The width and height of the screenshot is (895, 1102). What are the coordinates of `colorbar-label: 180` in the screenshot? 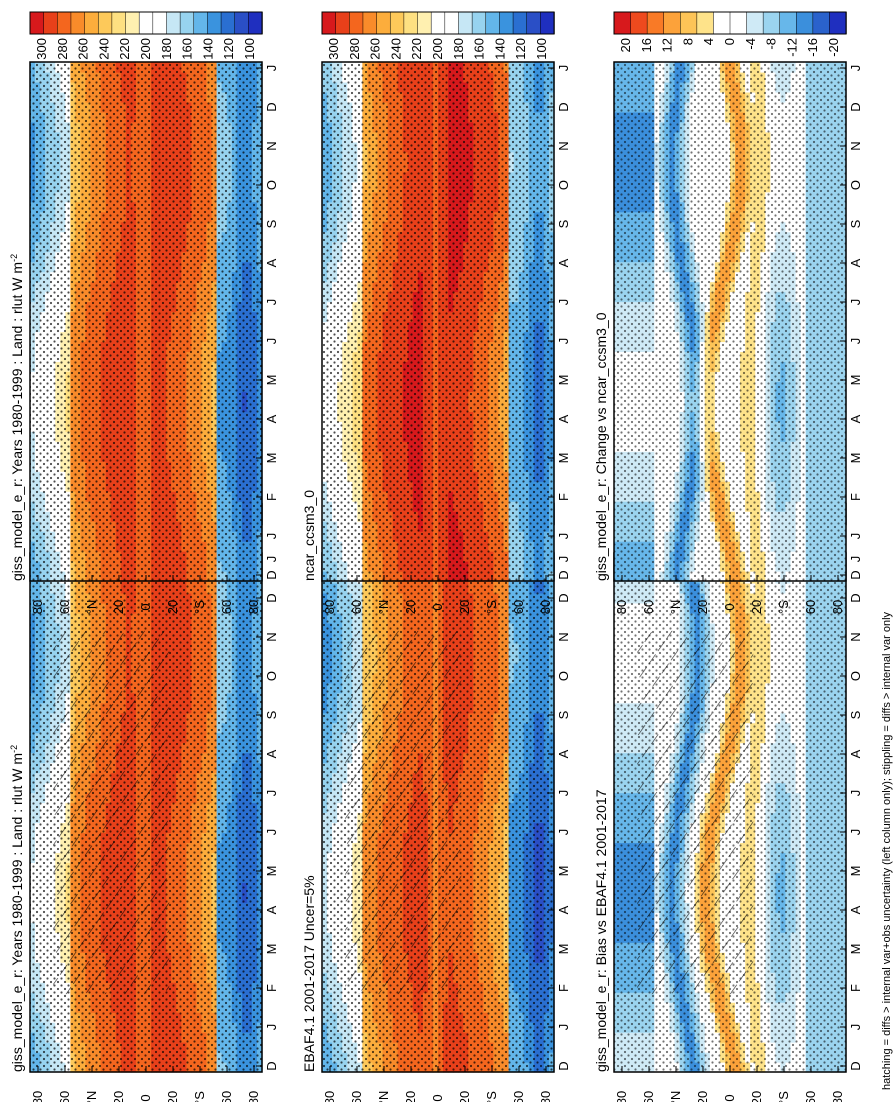 It's located at (166, 49).